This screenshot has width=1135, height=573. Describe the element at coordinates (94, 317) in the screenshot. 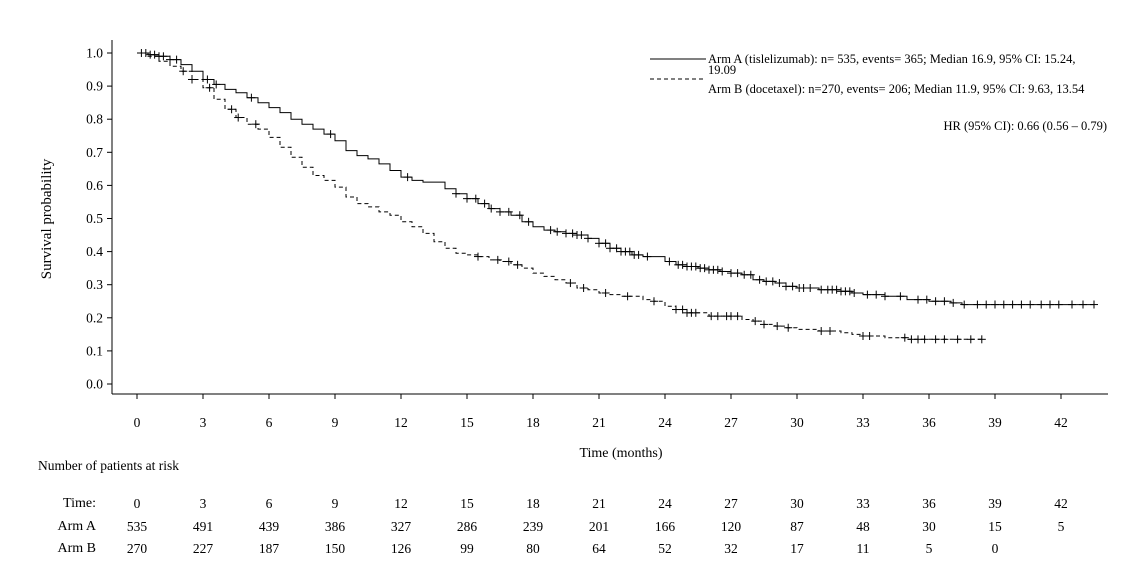

I see `y-tick-label: 0.2` at that location.